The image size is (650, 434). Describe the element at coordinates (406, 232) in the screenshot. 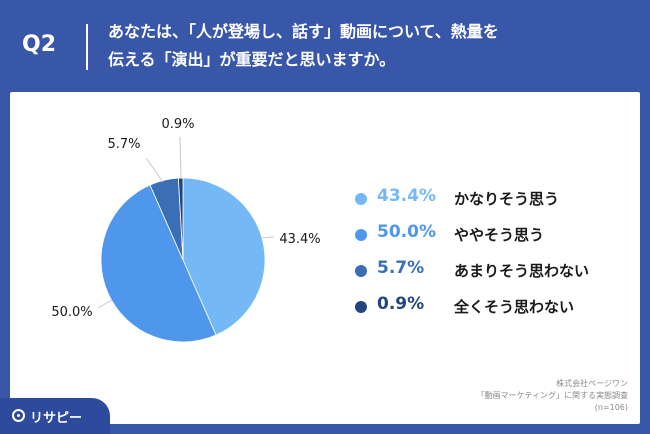

I see `legend-percent: 50.0%` at that location.